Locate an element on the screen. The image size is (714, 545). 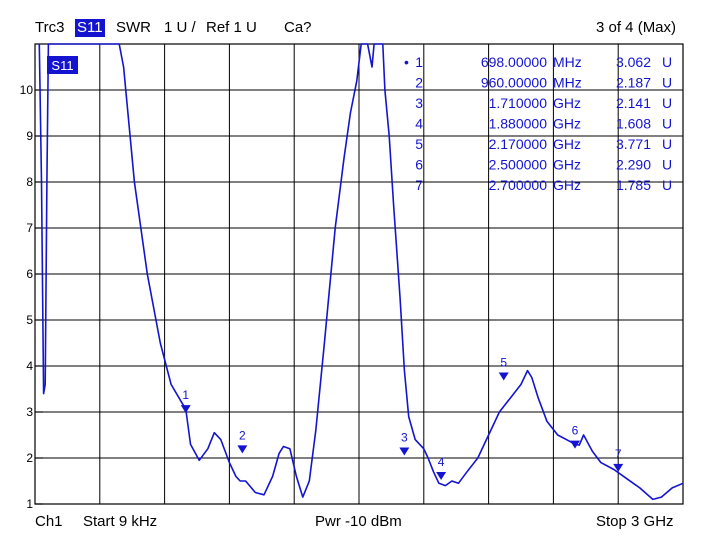
y-tick-label: 9 is located at coordinates (29, 136).